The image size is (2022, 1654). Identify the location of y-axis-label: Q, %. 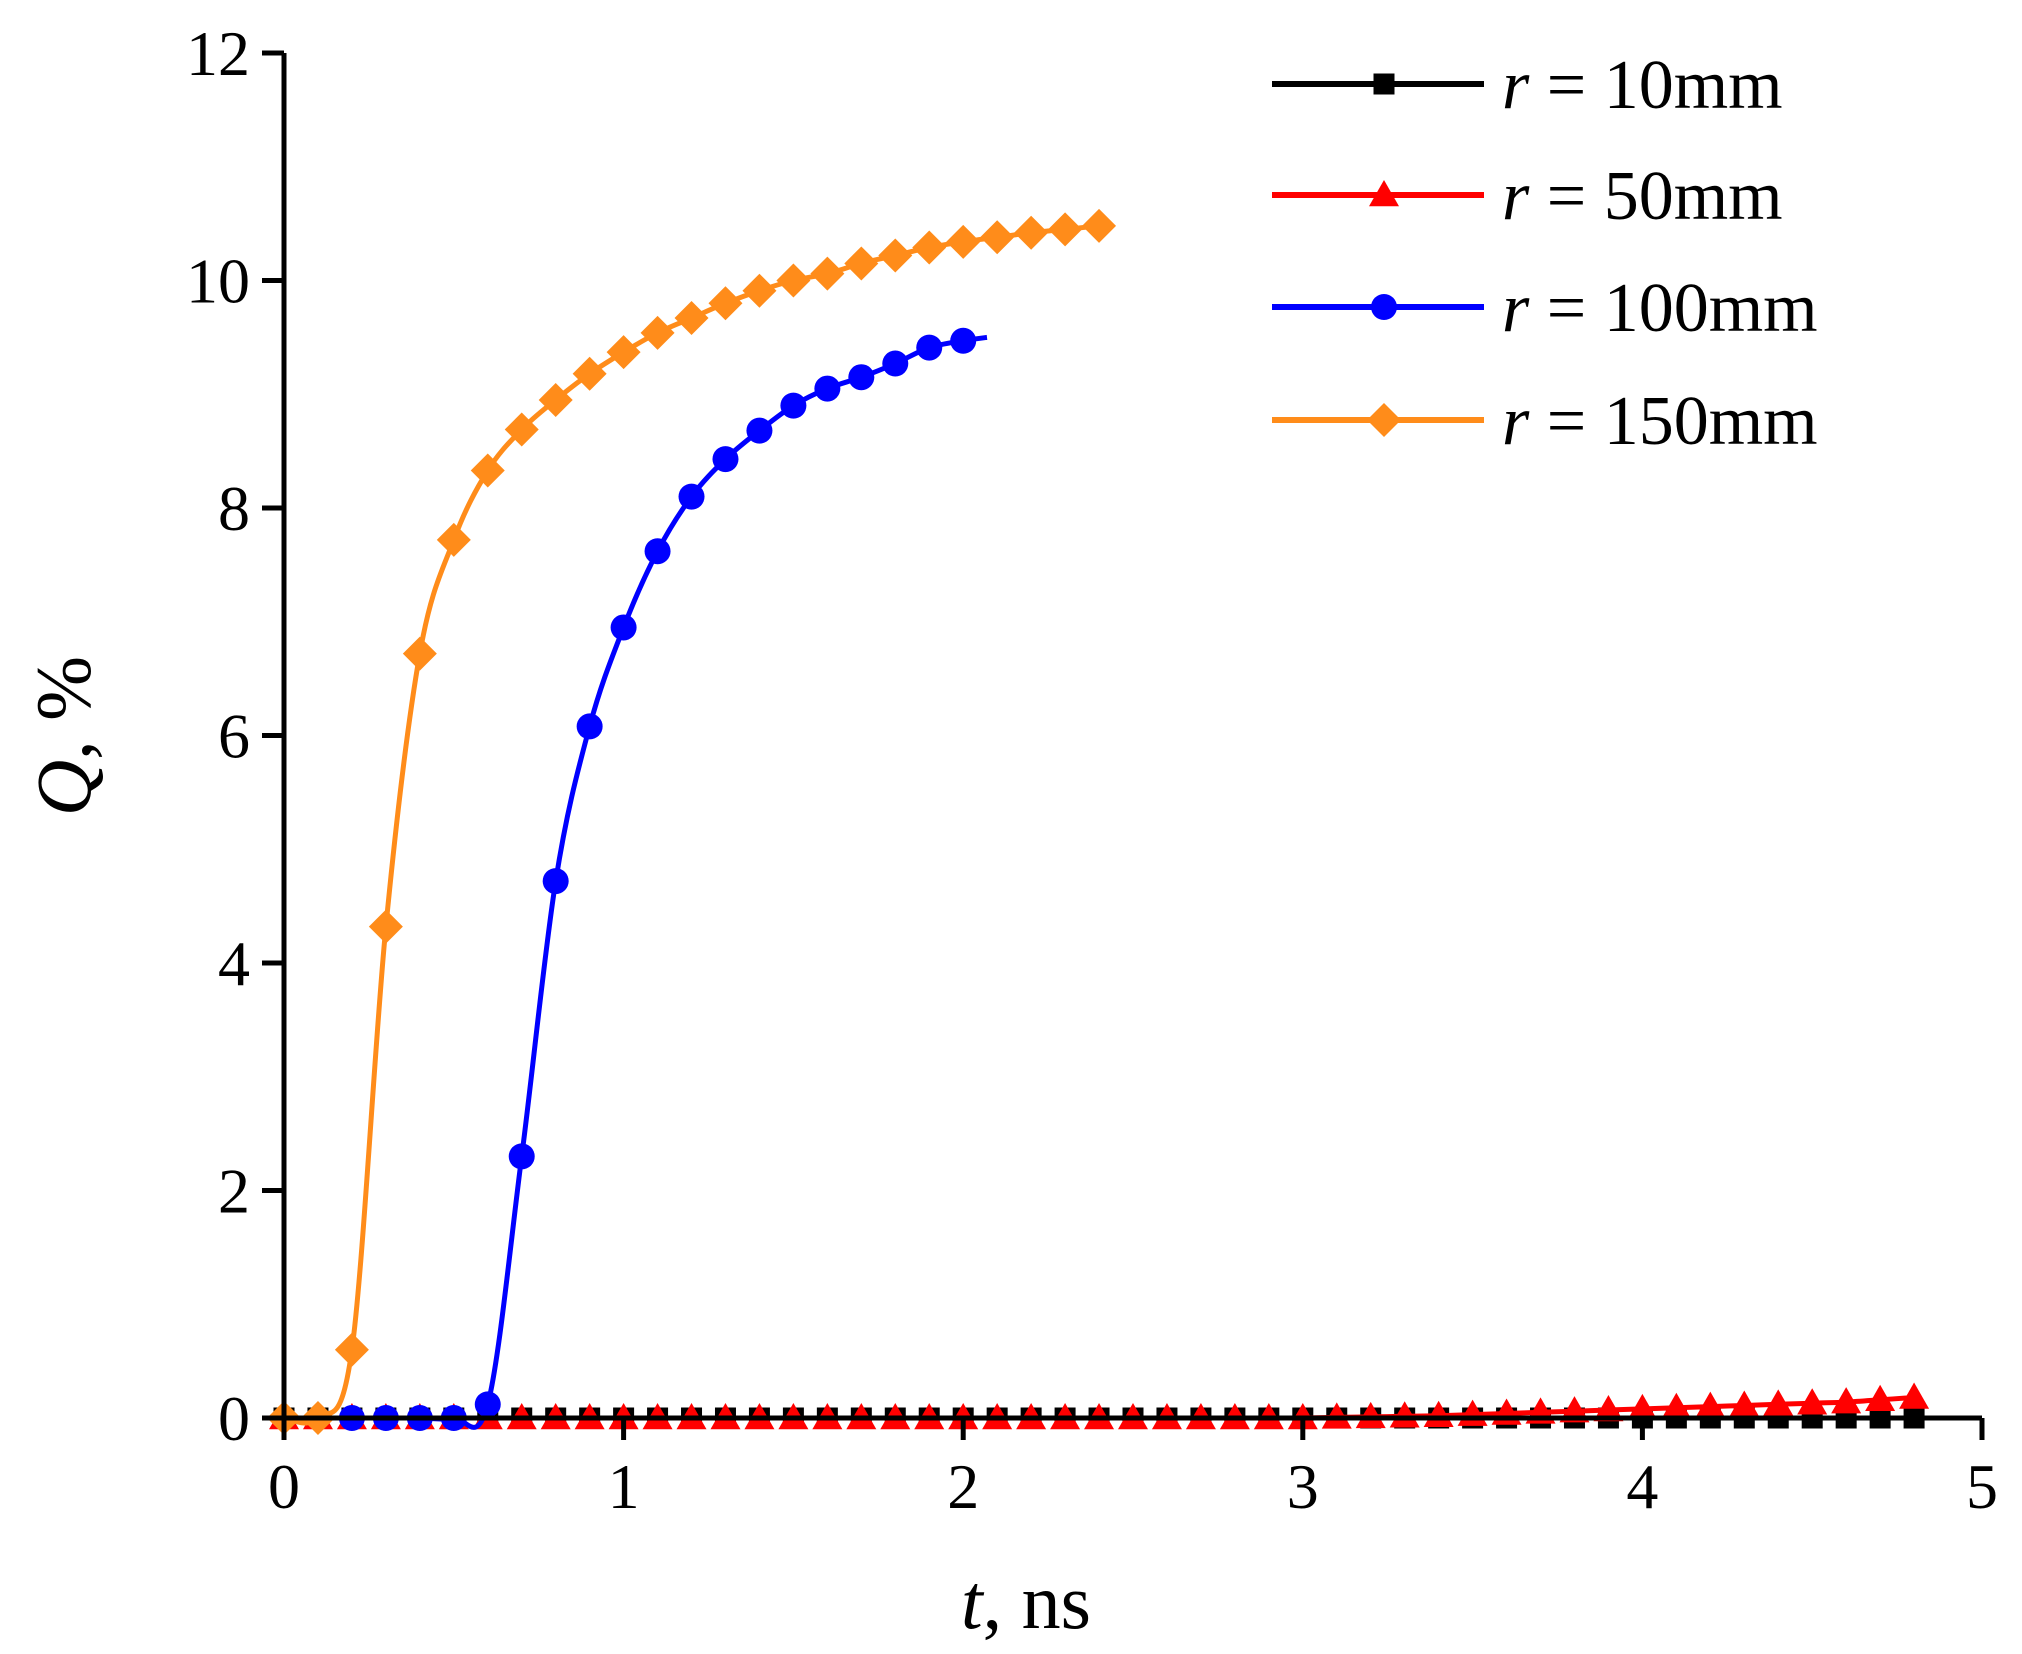
(63, 736).